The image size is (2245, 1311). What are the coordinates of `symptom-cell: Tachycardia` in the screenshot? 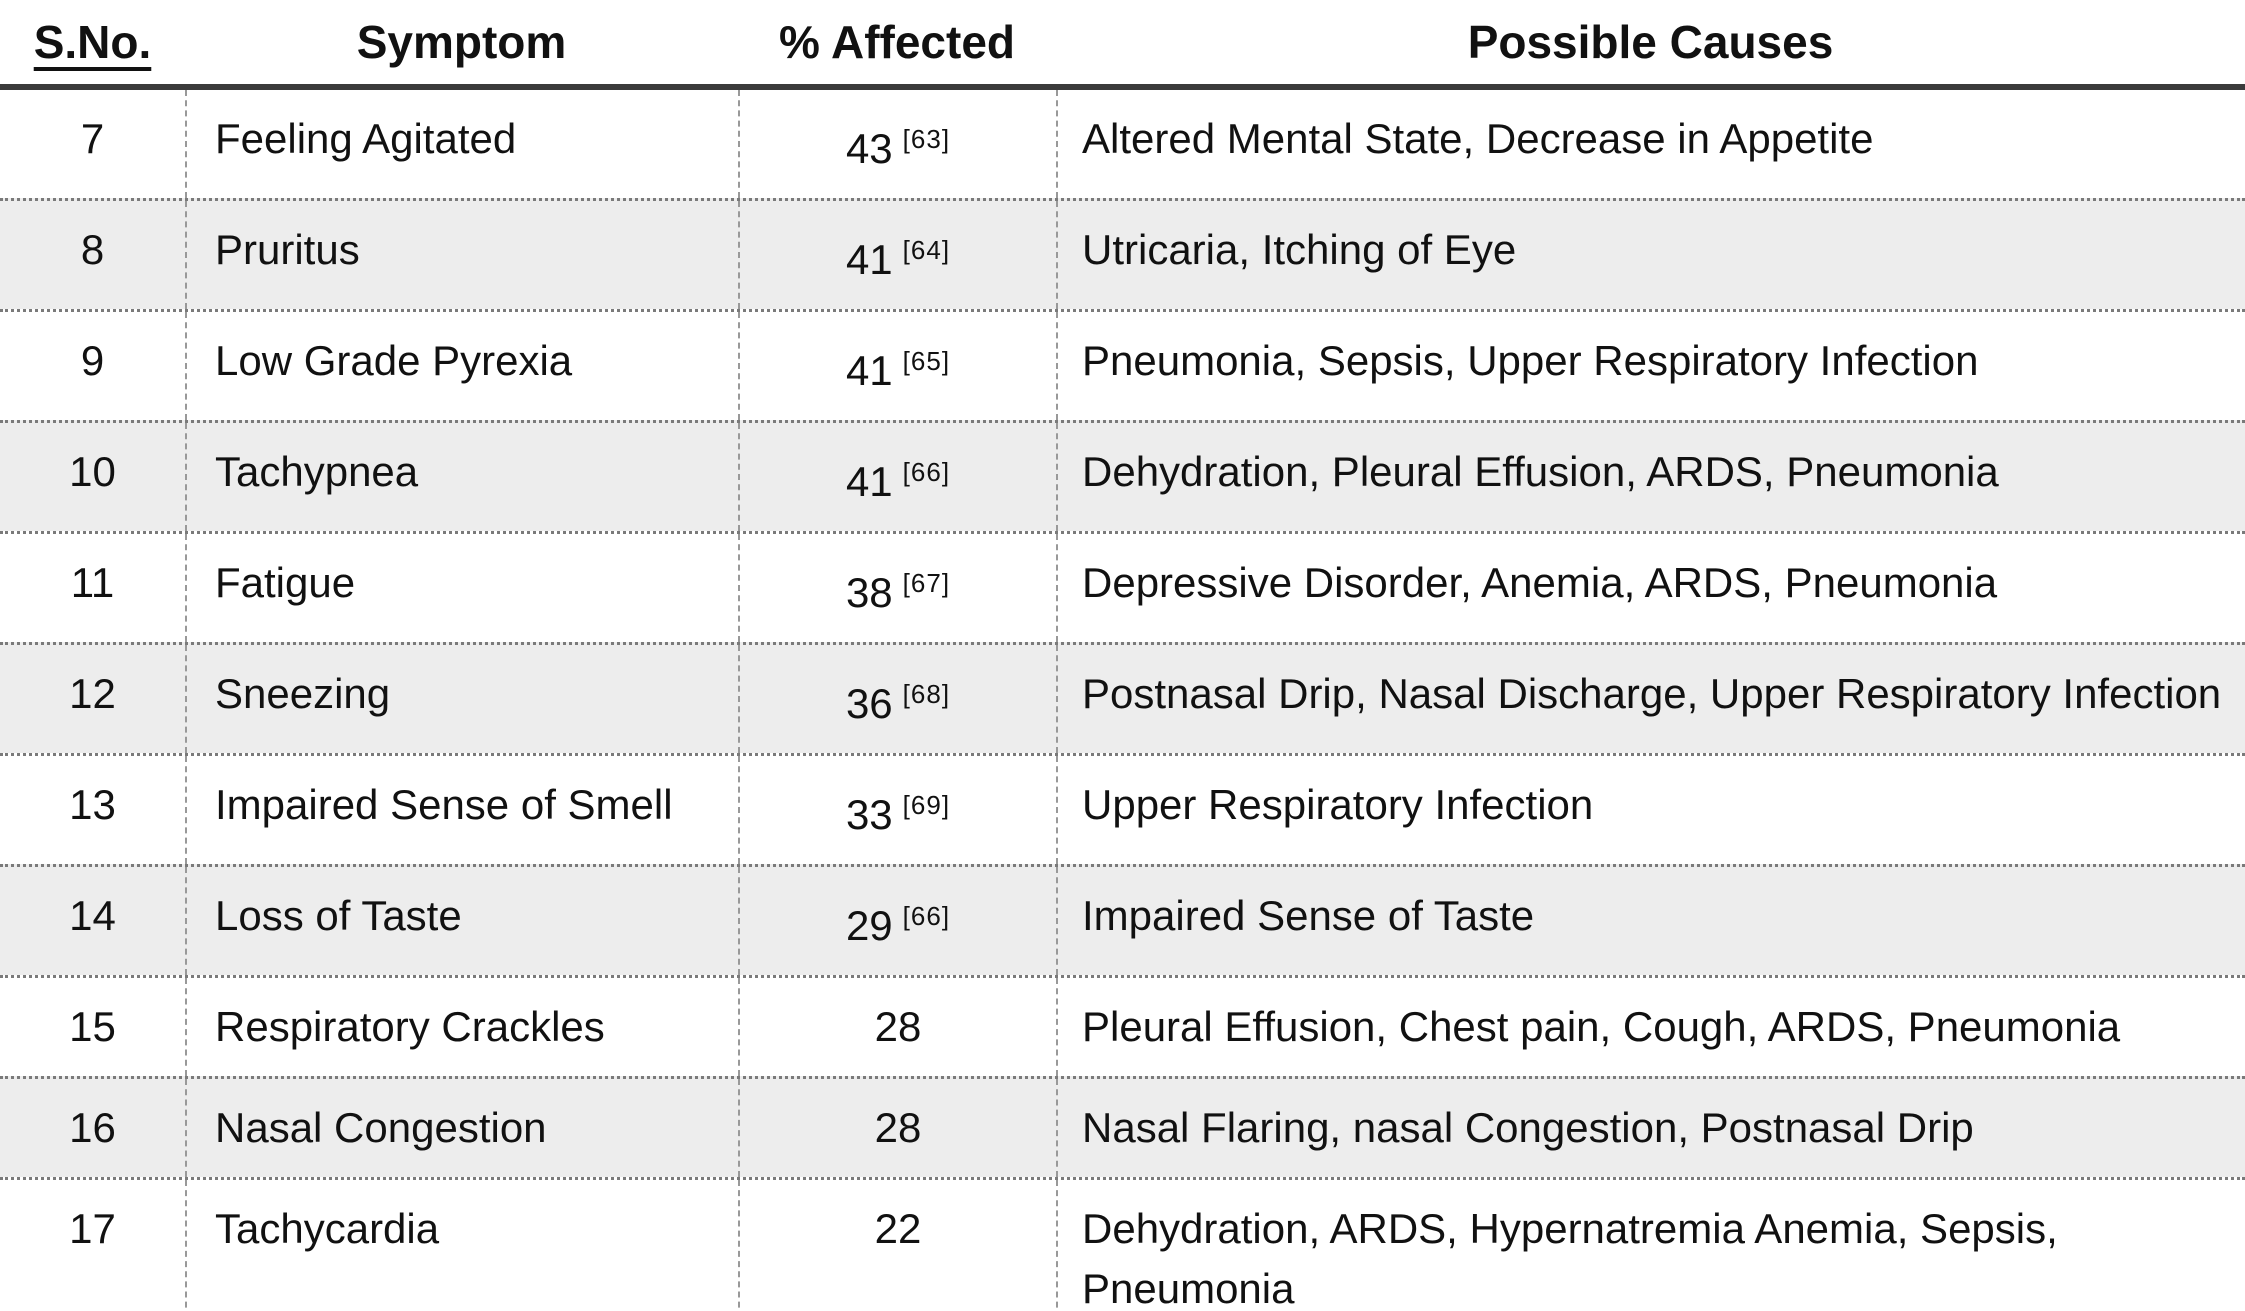 It's located at (461, 1245).